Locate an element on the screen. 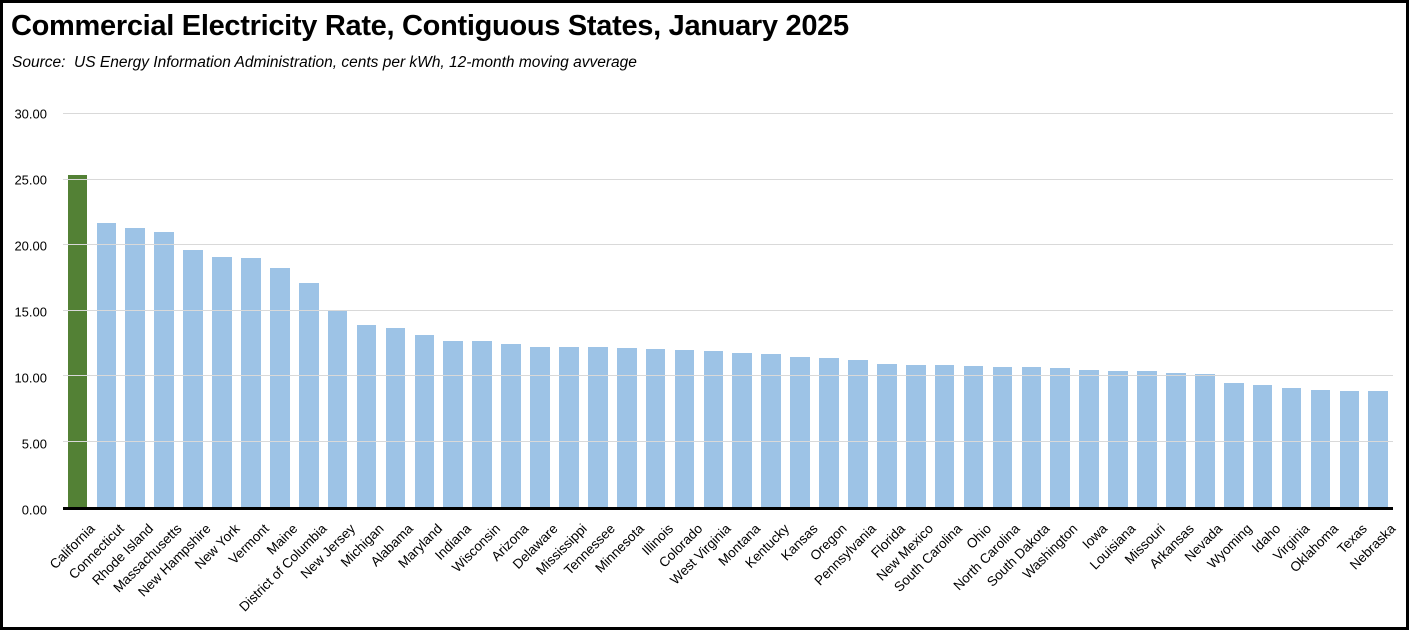 The height and width of the screenshot is (630, 1409). x-label-slot-iowa: Iowa is located at coordinates (1092, 571).